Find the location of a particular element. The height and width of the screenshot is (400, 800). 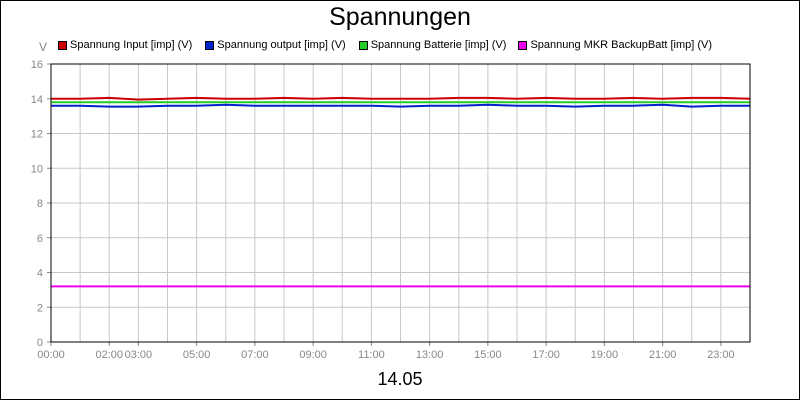

legend-item: Spannung output [imp] (V) is located at coordinates (275, 45).